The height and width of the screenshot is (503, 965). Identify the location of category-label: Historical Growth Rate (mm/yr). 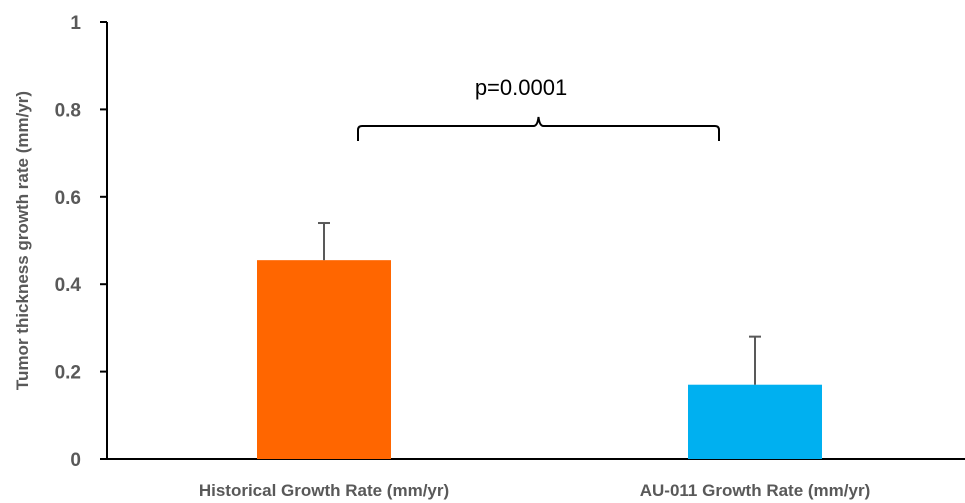
(324, 490).